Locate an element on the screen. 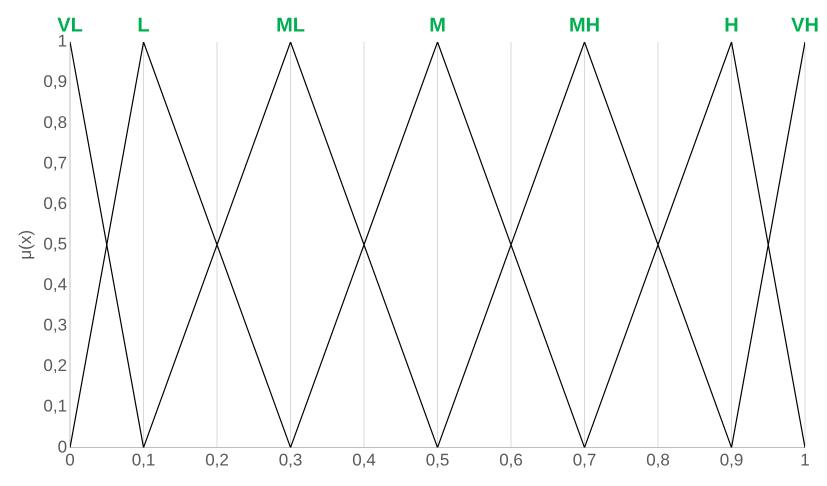  series-label: MH is located at coordinates (584, 25).